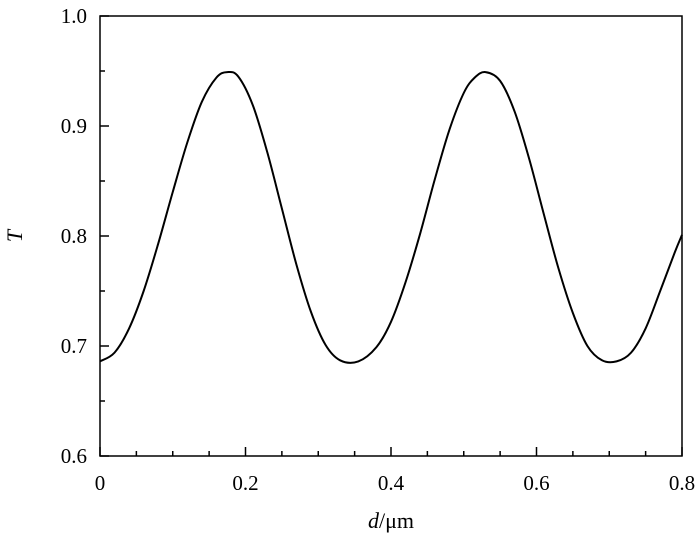 The height and width of the screenshot is (542, 700). Describe the element at coordinates (391, 483) in the screenshot. I see `x-tick-label: 0.4` at that location.